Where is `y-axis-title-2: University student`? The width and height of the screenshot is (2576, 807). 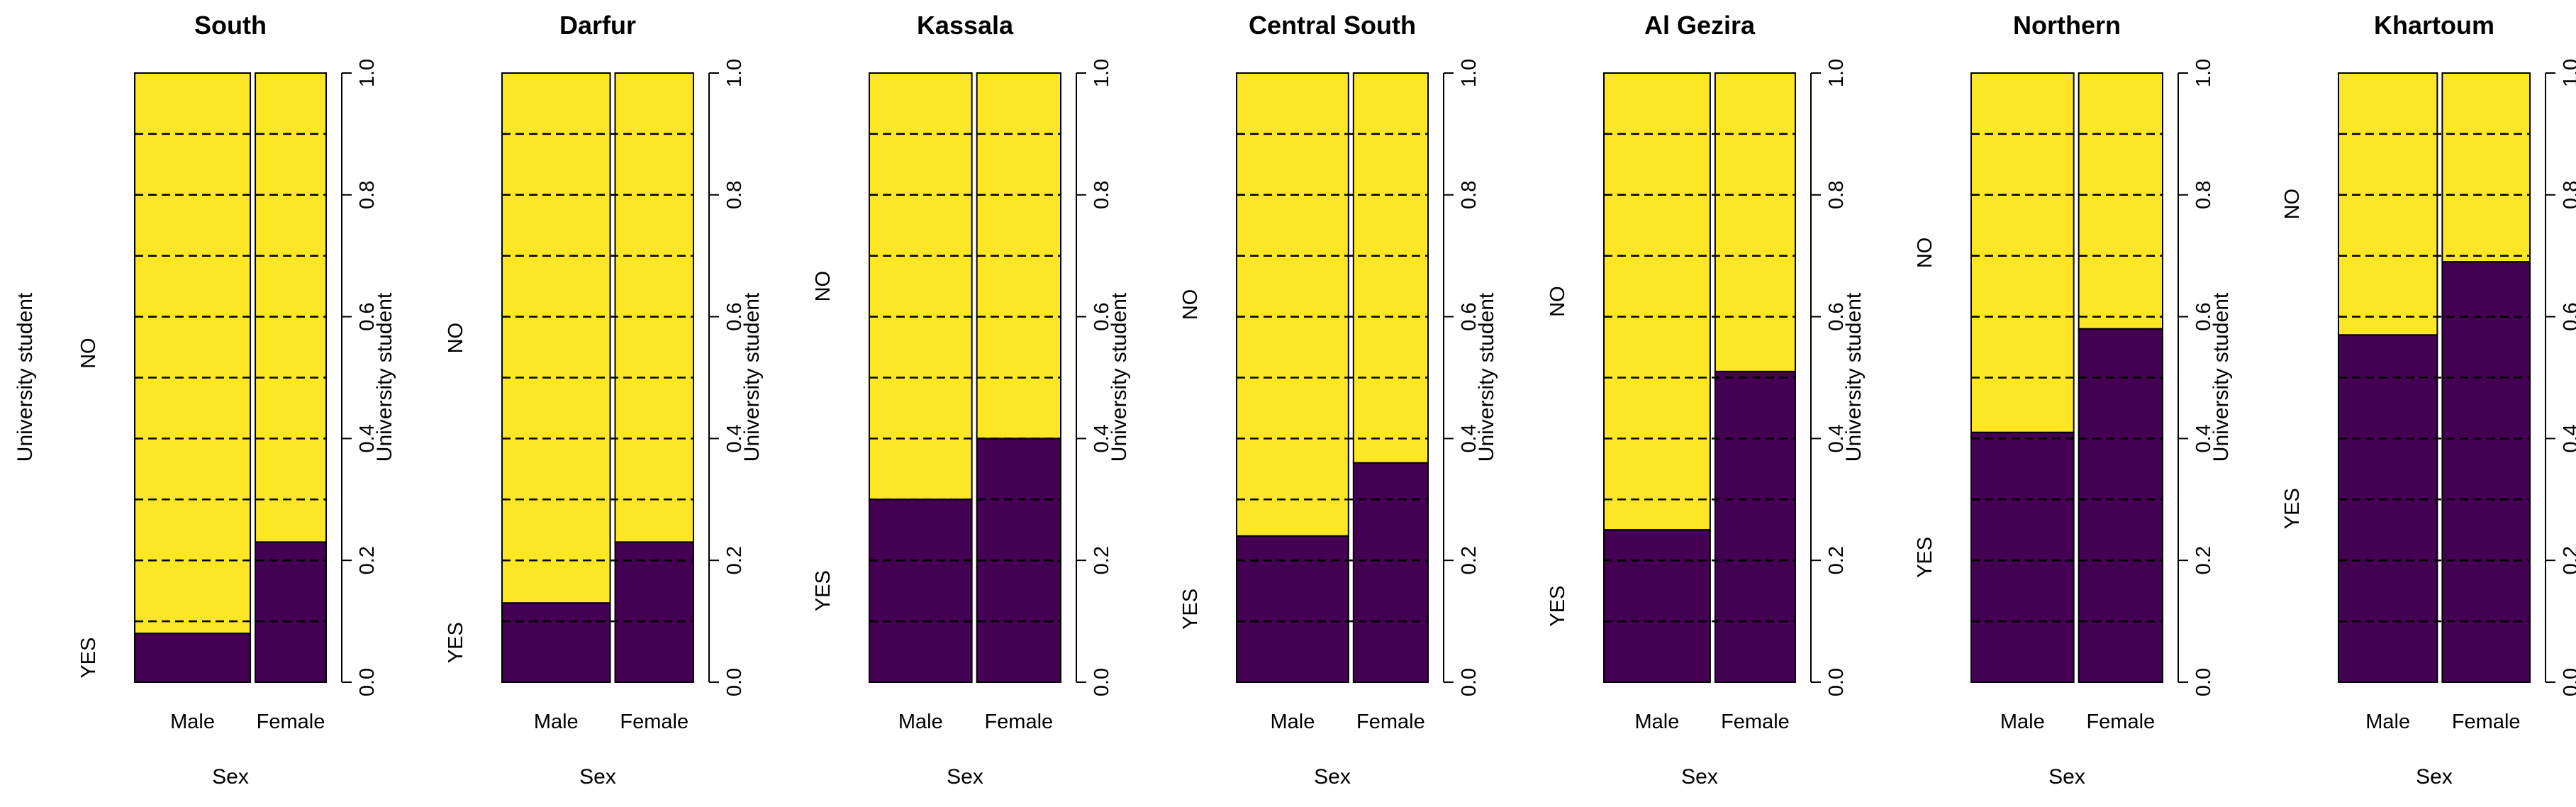 y-axis-title-2: University student is located at coordinates (752, 377).